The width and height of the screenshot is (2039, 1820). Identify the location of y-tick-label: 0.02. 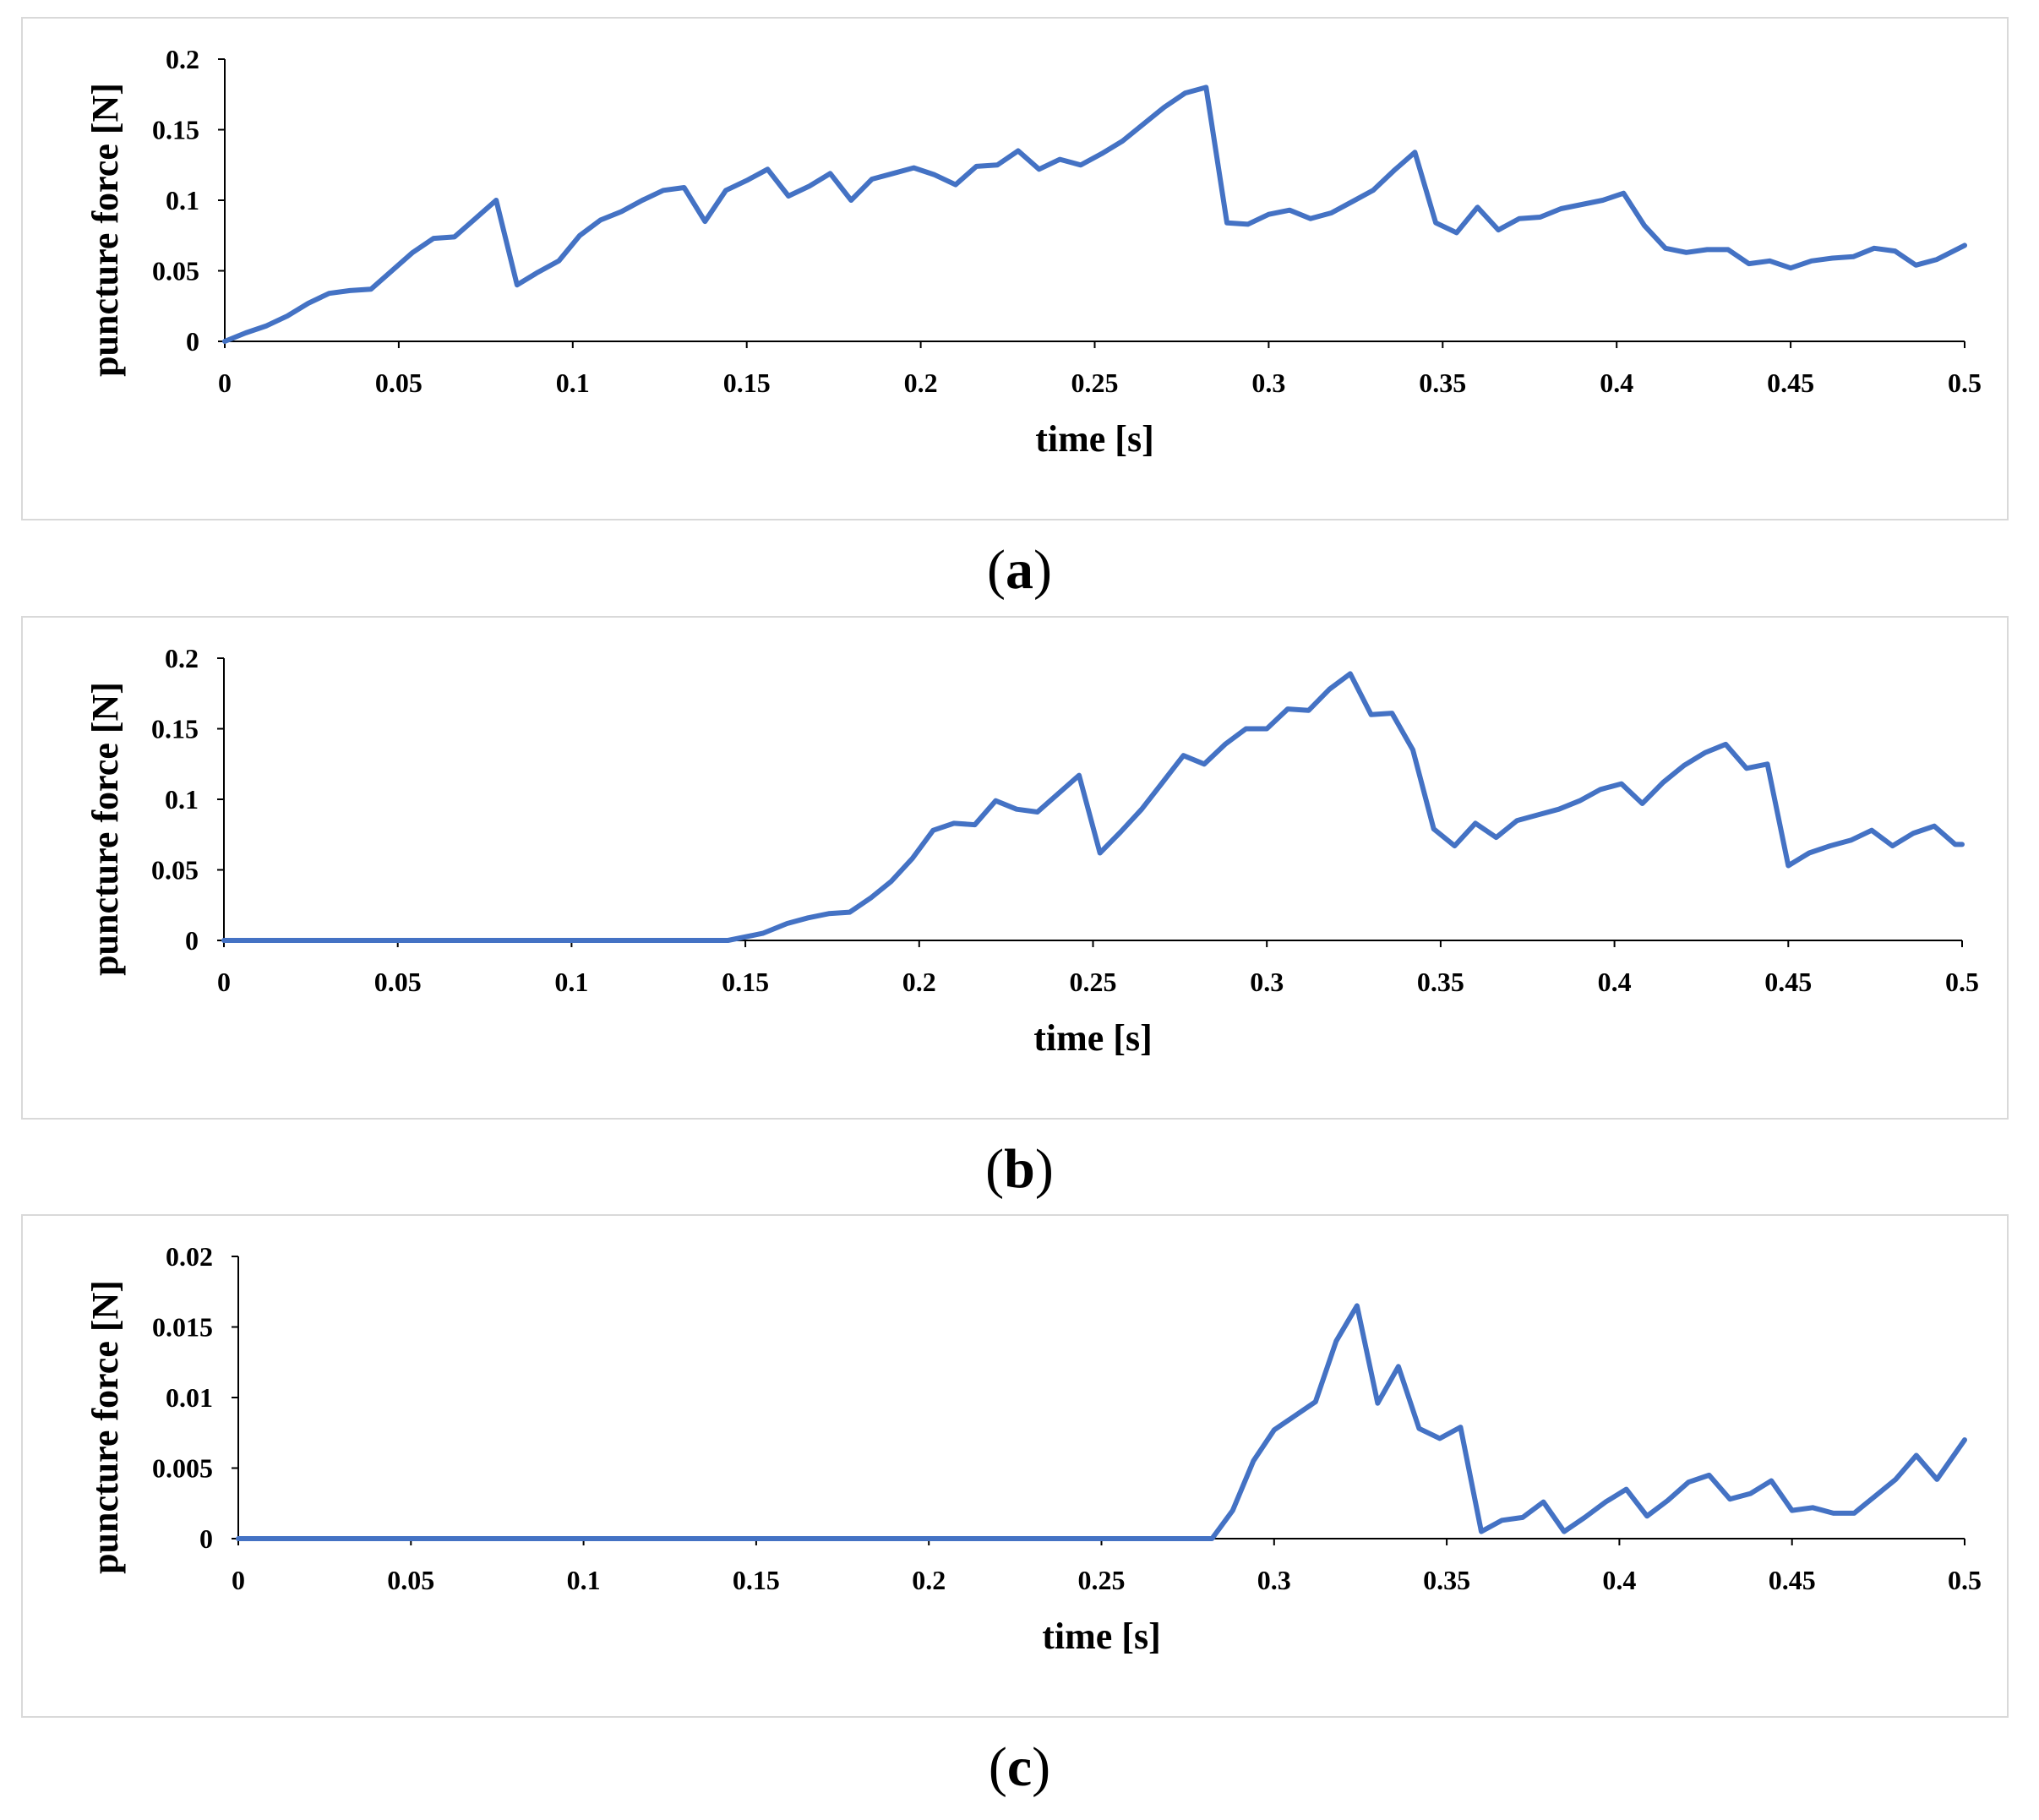
(189, 1257).